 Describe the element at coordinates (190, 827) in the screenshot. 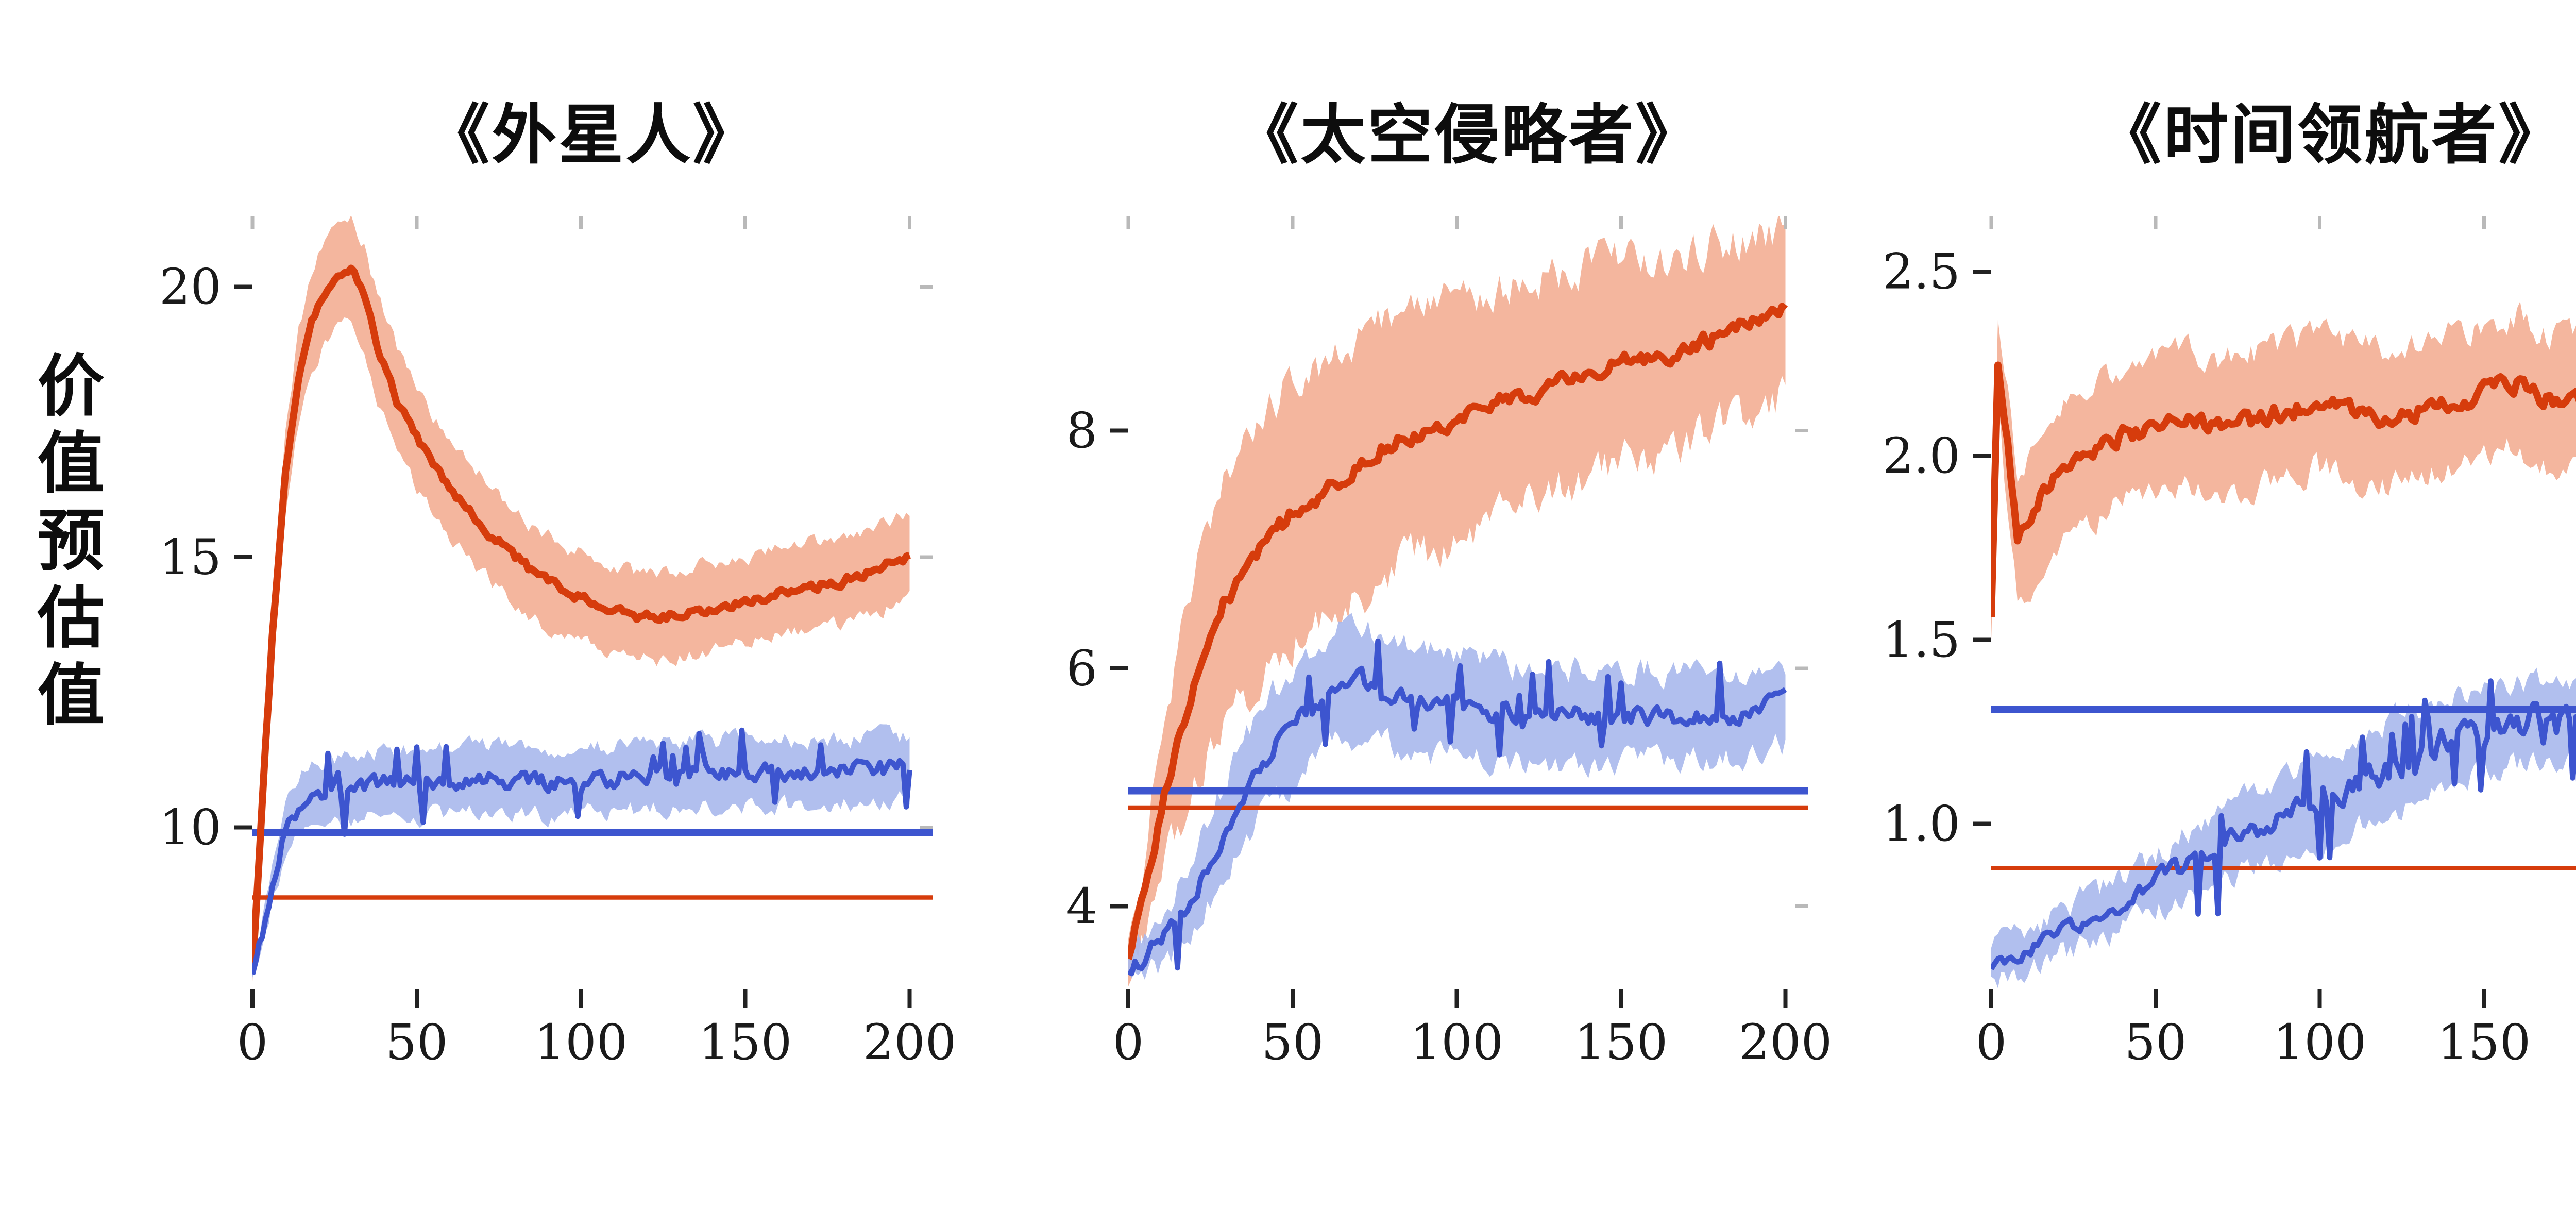

I see `svg-text: 10` at that location.